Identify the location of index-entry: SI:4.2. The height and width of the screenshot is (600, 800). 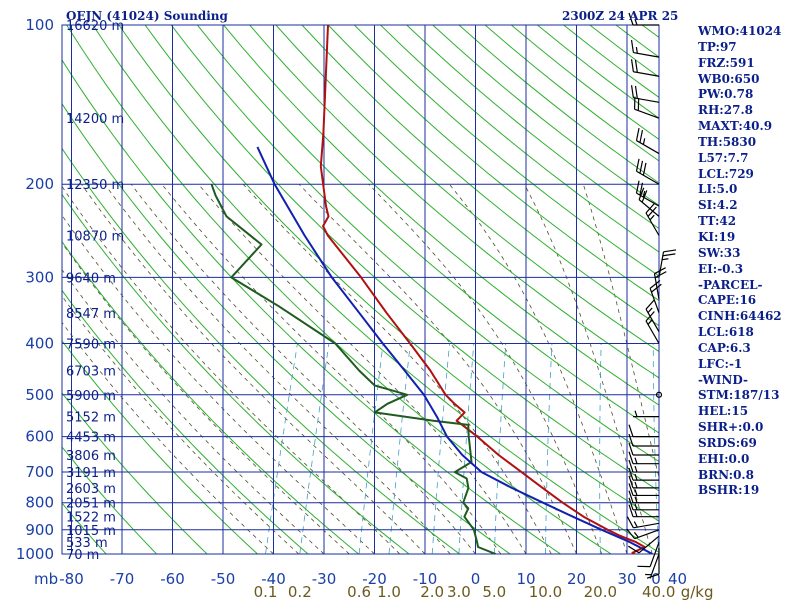
(718, 205).